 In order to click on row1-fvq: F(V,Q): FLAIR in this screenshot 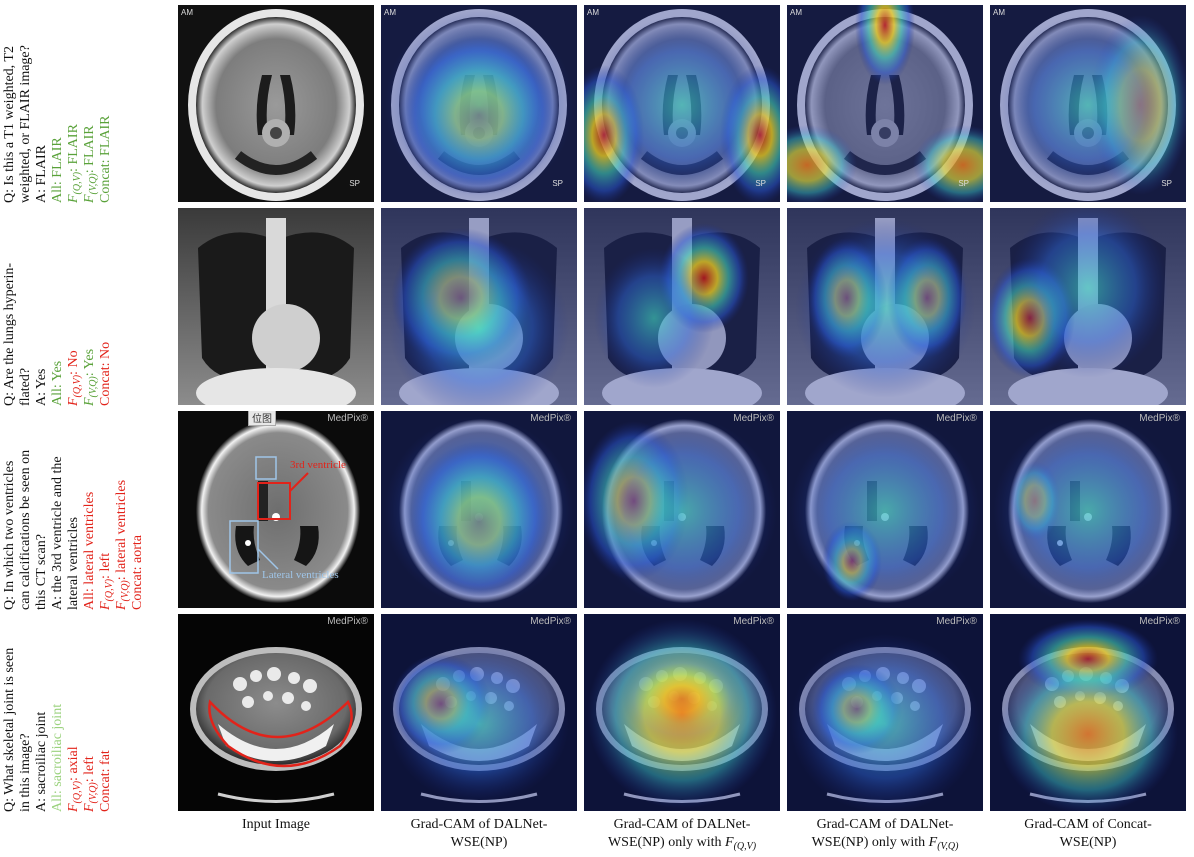, I will do `click(90, 164)`.